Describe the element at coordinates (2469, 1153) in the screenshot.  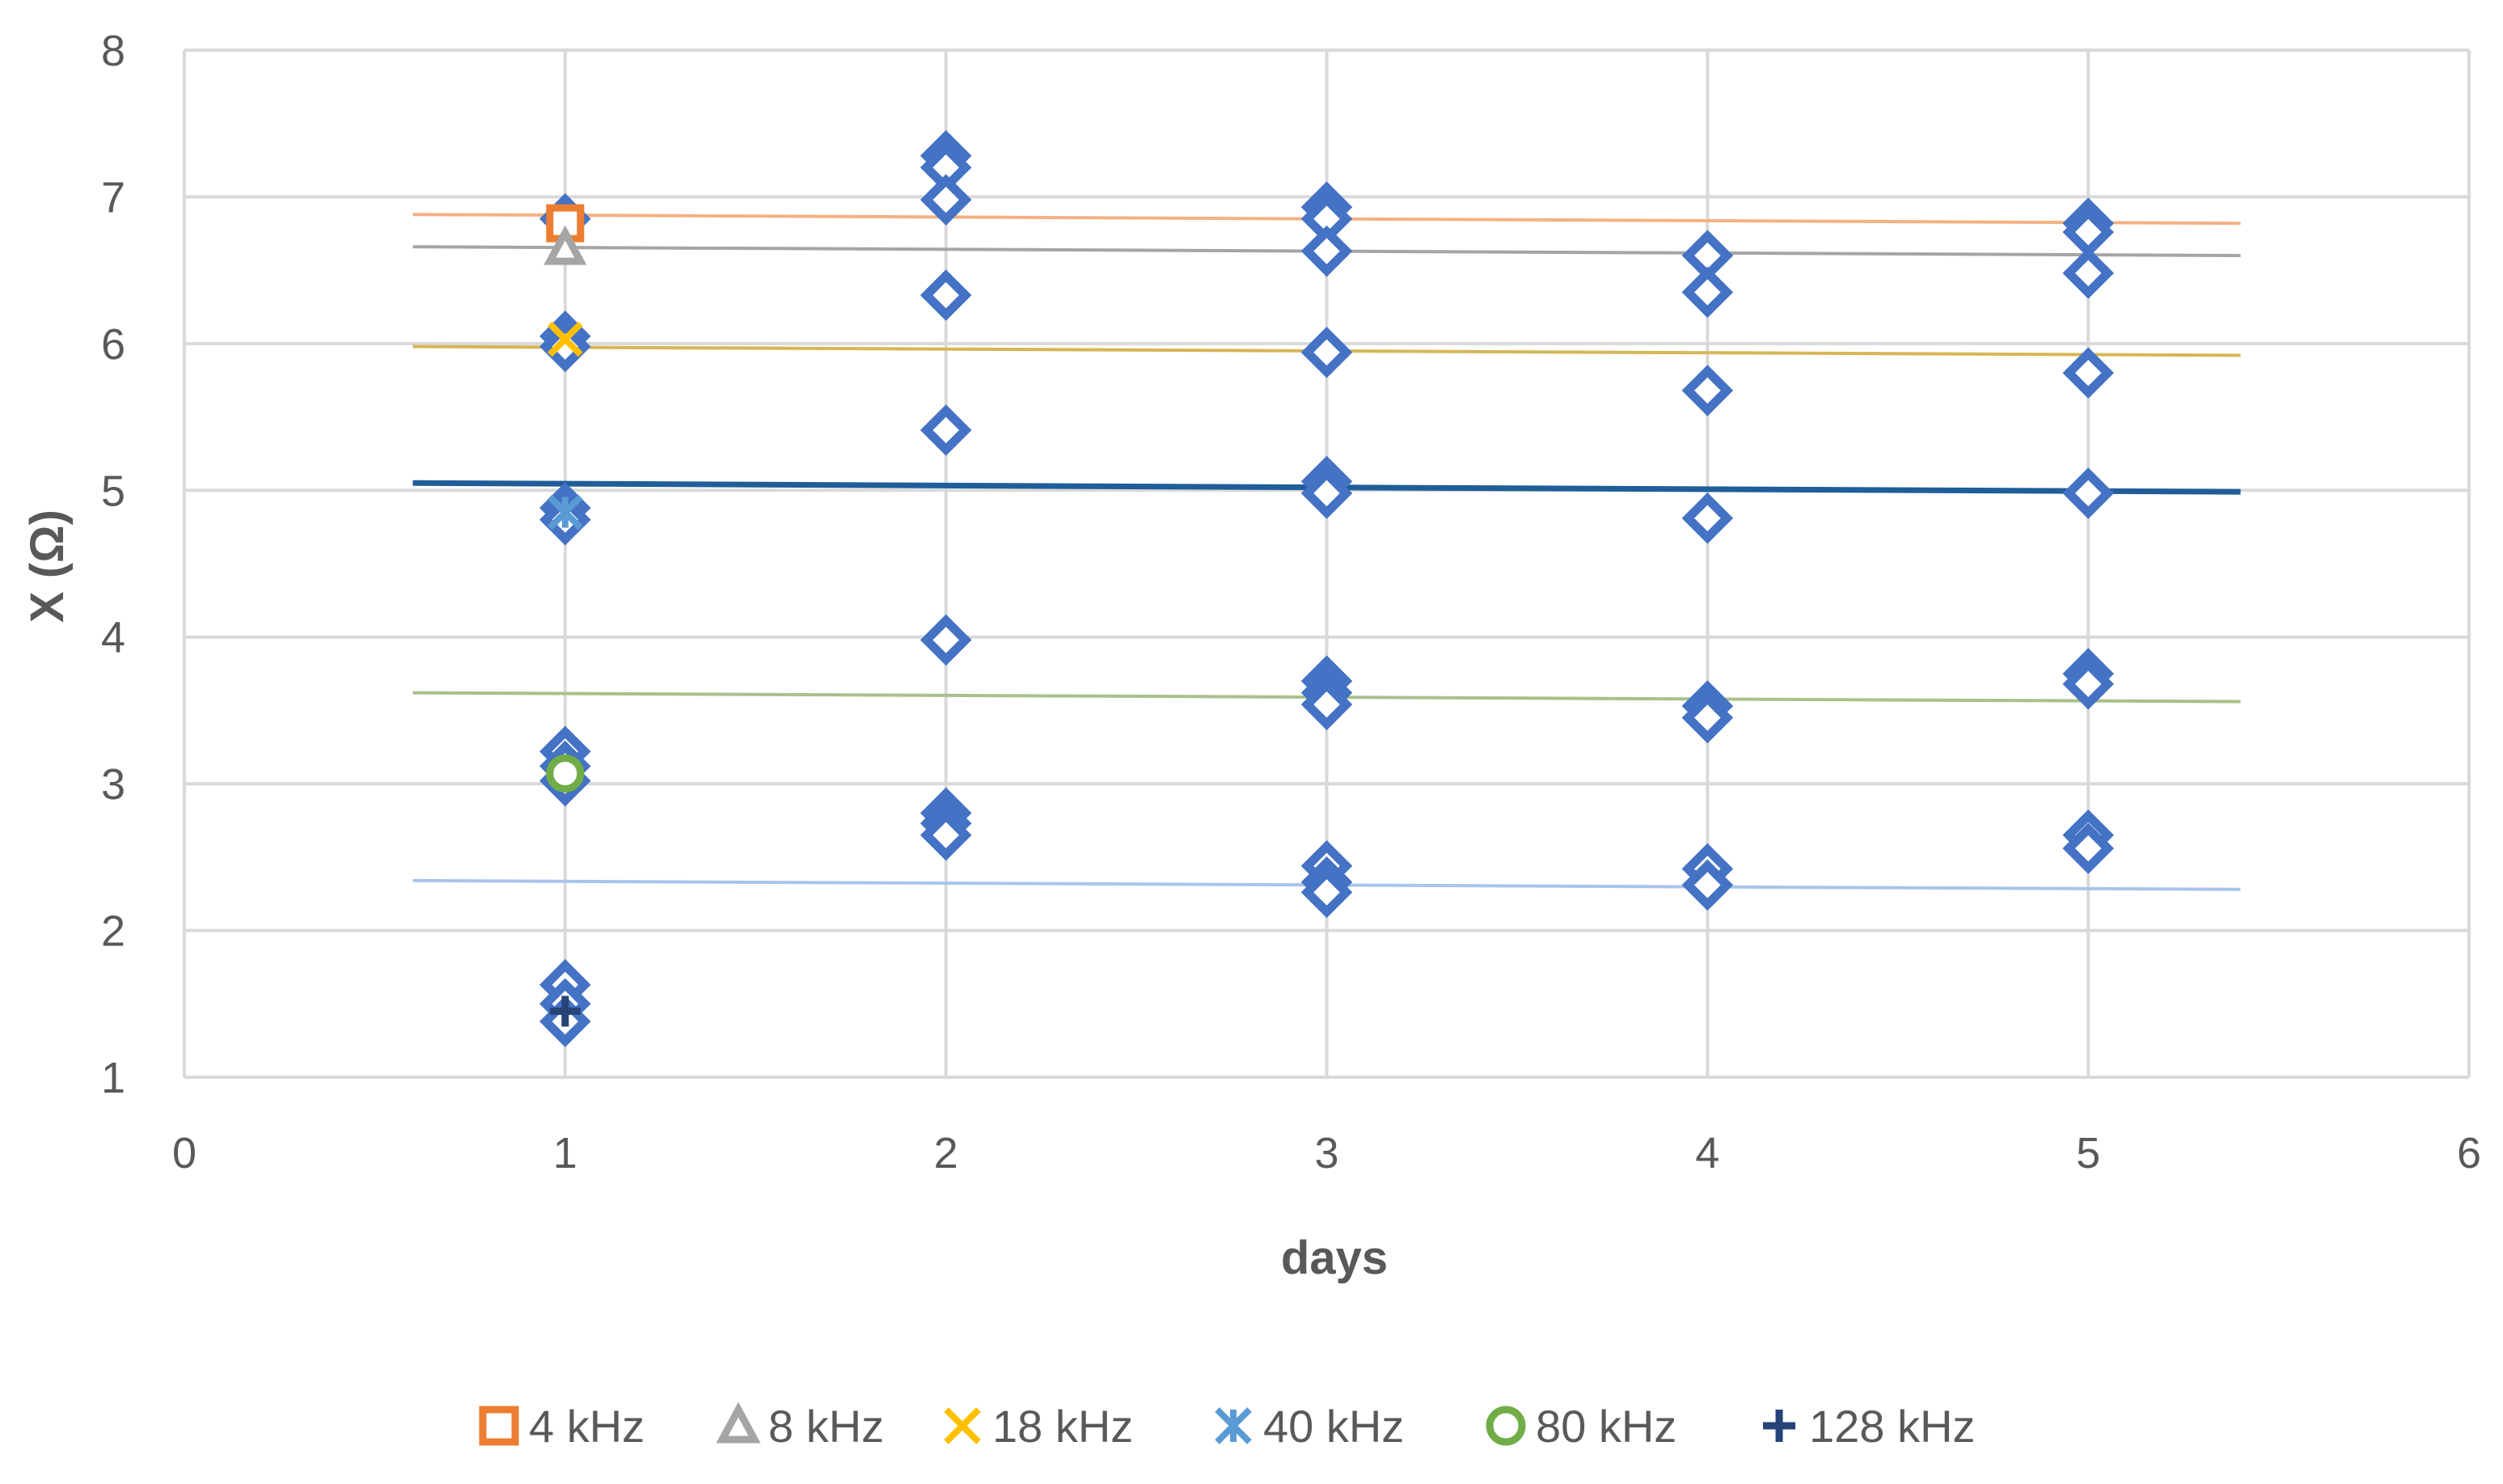
I see `x-tick-label: 6` at that location.